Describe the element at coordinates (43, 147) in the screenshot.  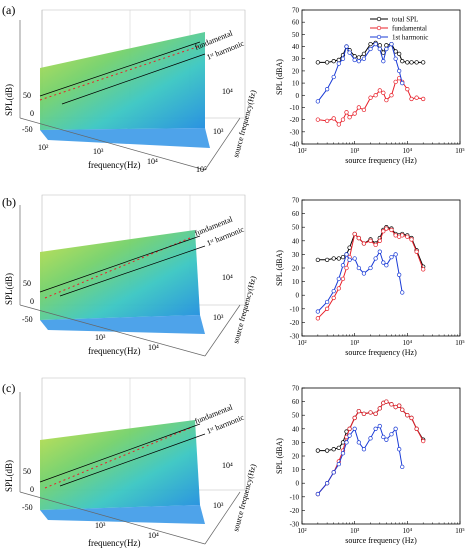
I see `x-tick: 10²` at that location.